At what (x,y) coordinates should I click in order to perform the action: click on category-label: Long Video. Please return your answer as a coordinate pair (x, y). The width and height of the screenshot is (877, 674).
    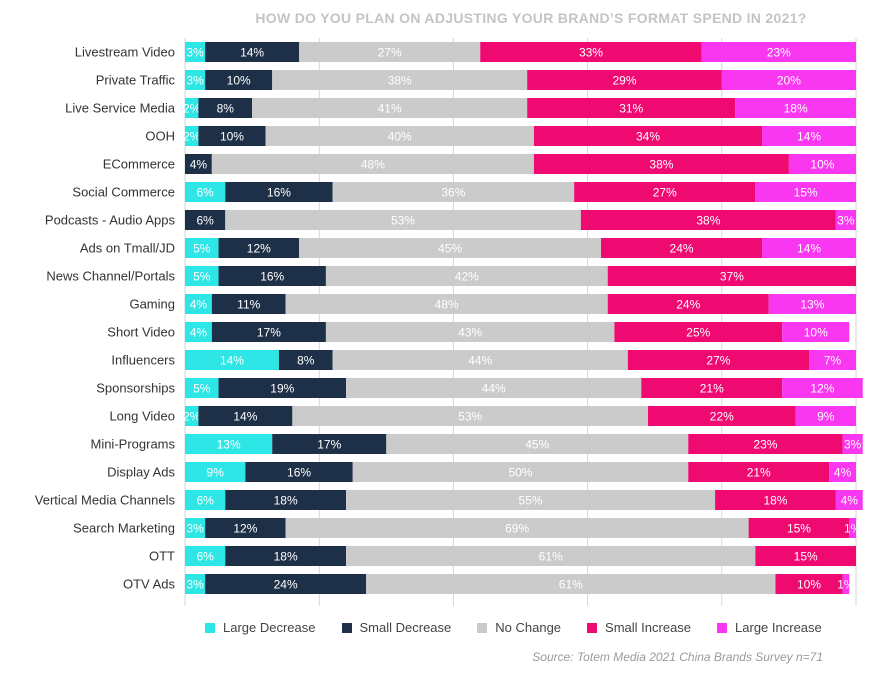
    Looking at the image, I should click on (142, 416).